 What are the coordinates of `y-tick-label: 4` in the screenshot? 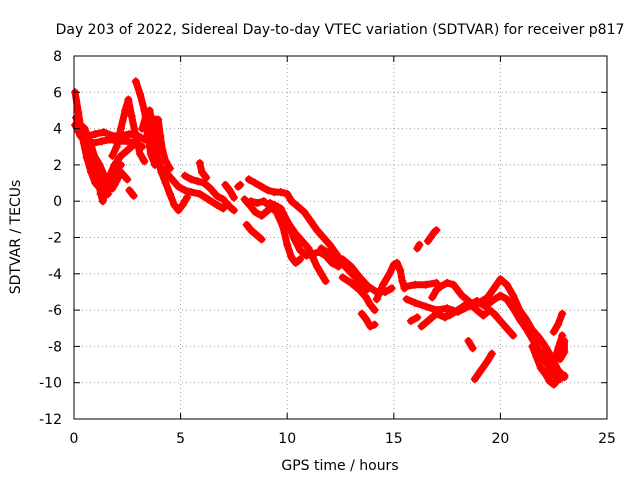 It's located at (57, 130).